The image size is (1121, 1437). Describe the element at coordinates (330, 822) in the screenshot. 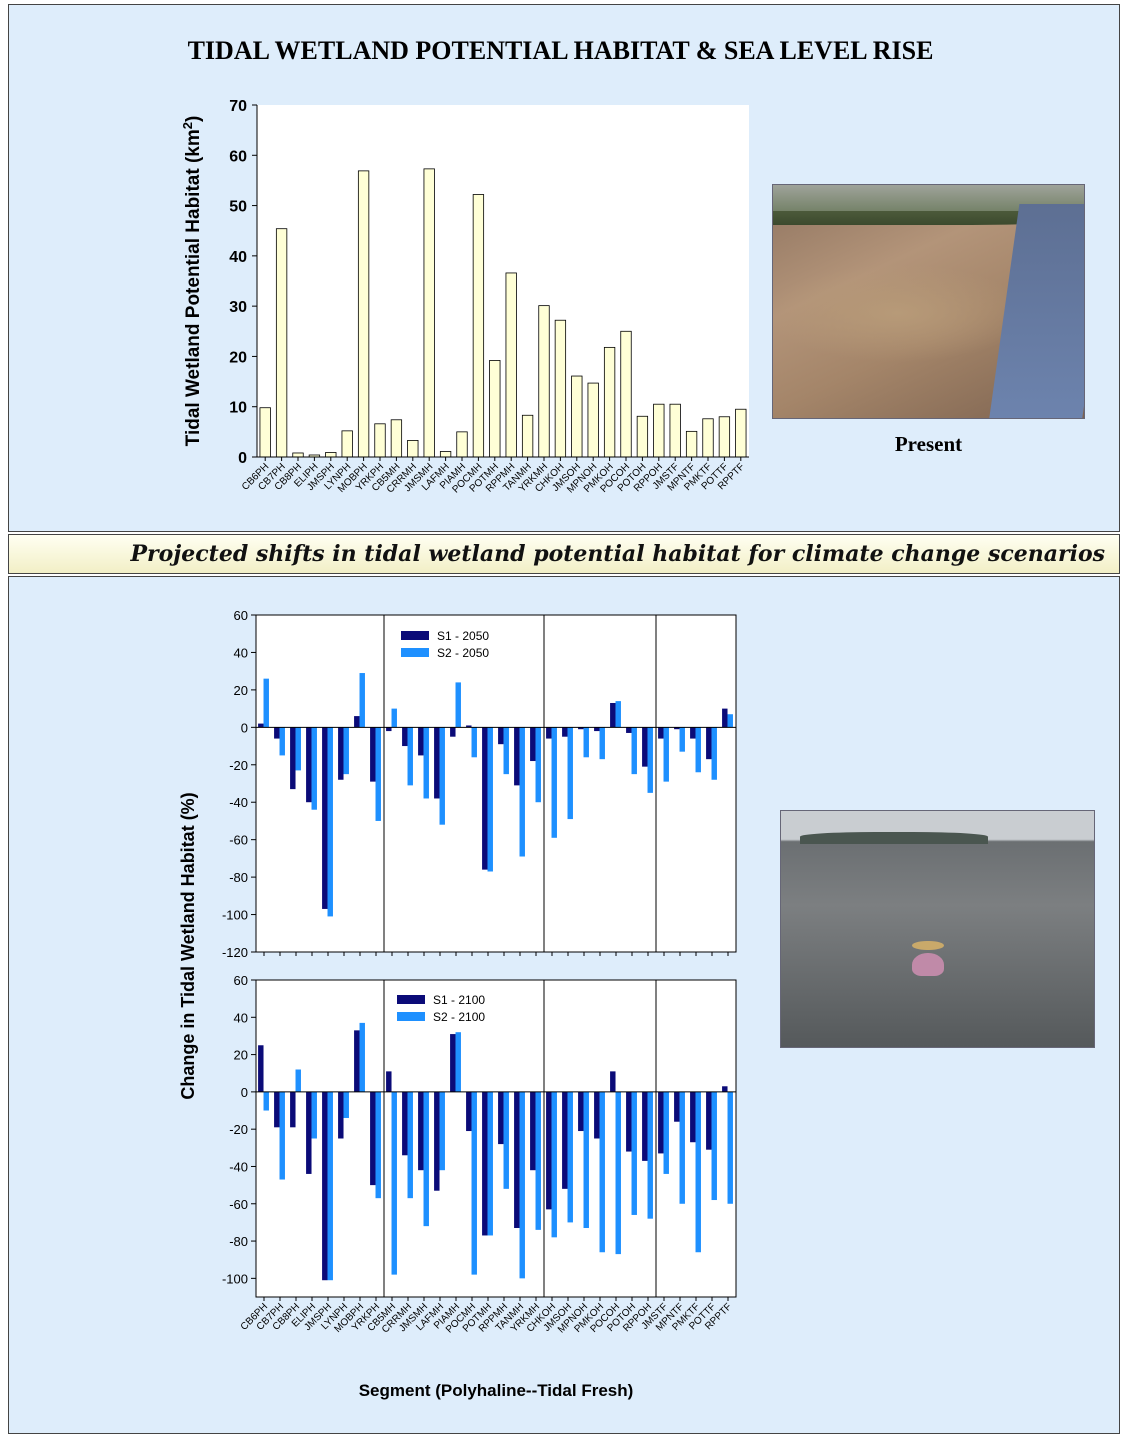

I see `bar-s2-2050-jmsph` at that location.